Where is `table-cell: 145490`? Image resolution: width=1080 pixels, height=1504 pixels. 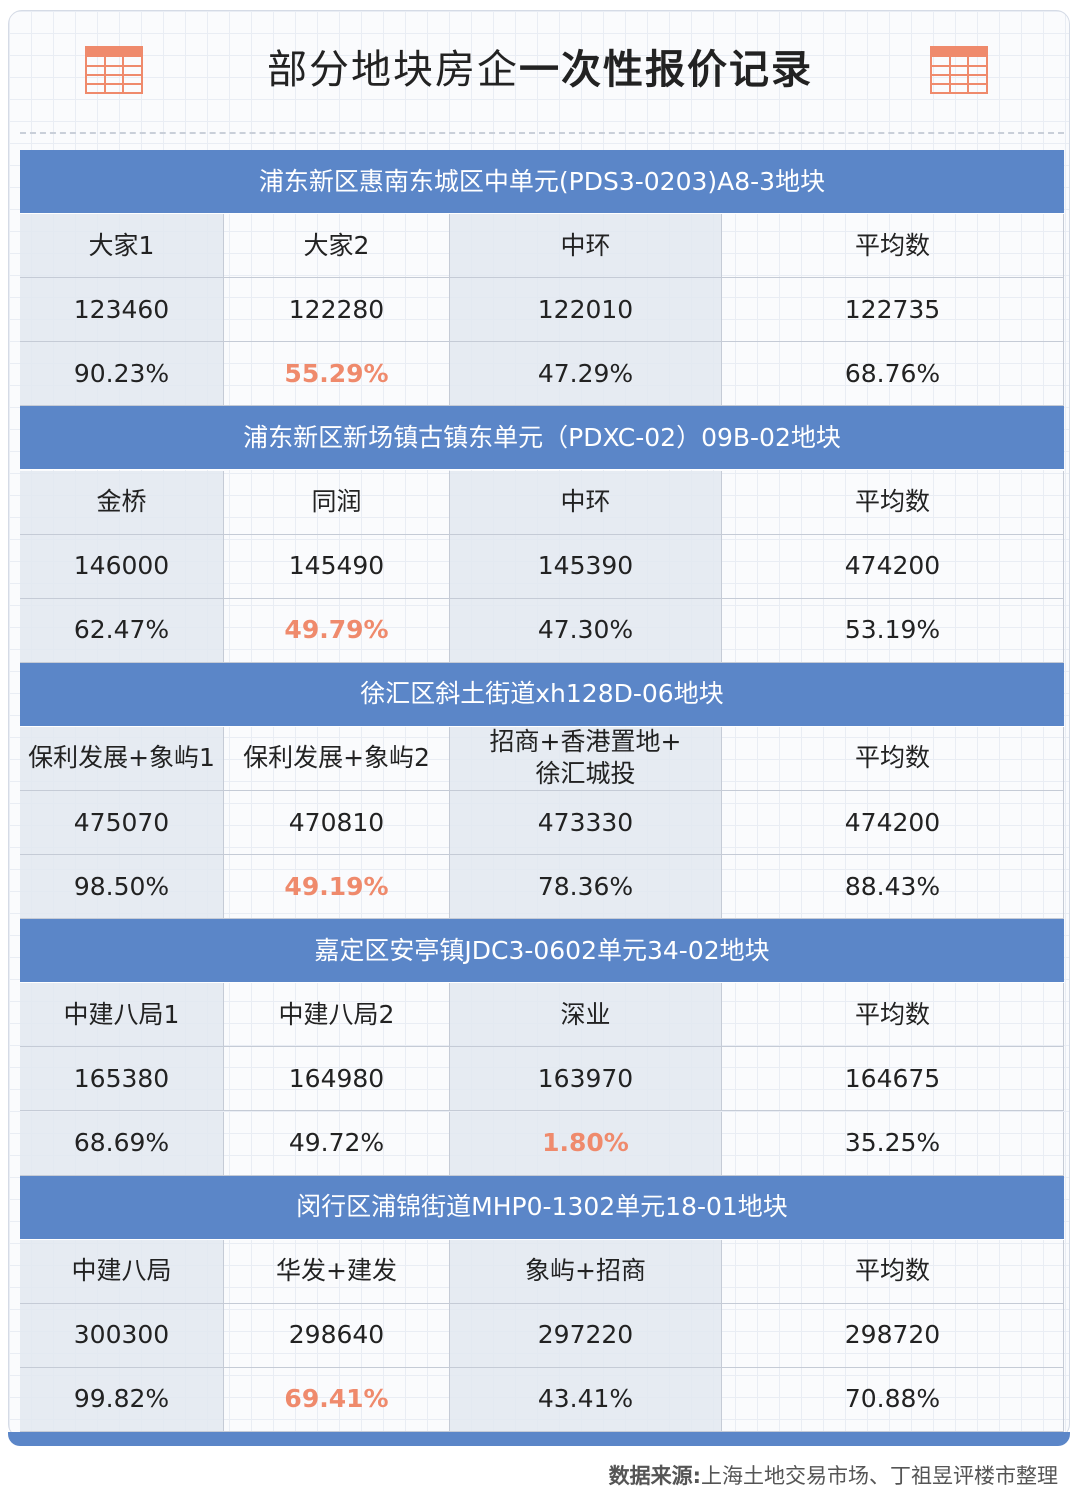 table-cell: 145490 is located at coordinates (337, 566).